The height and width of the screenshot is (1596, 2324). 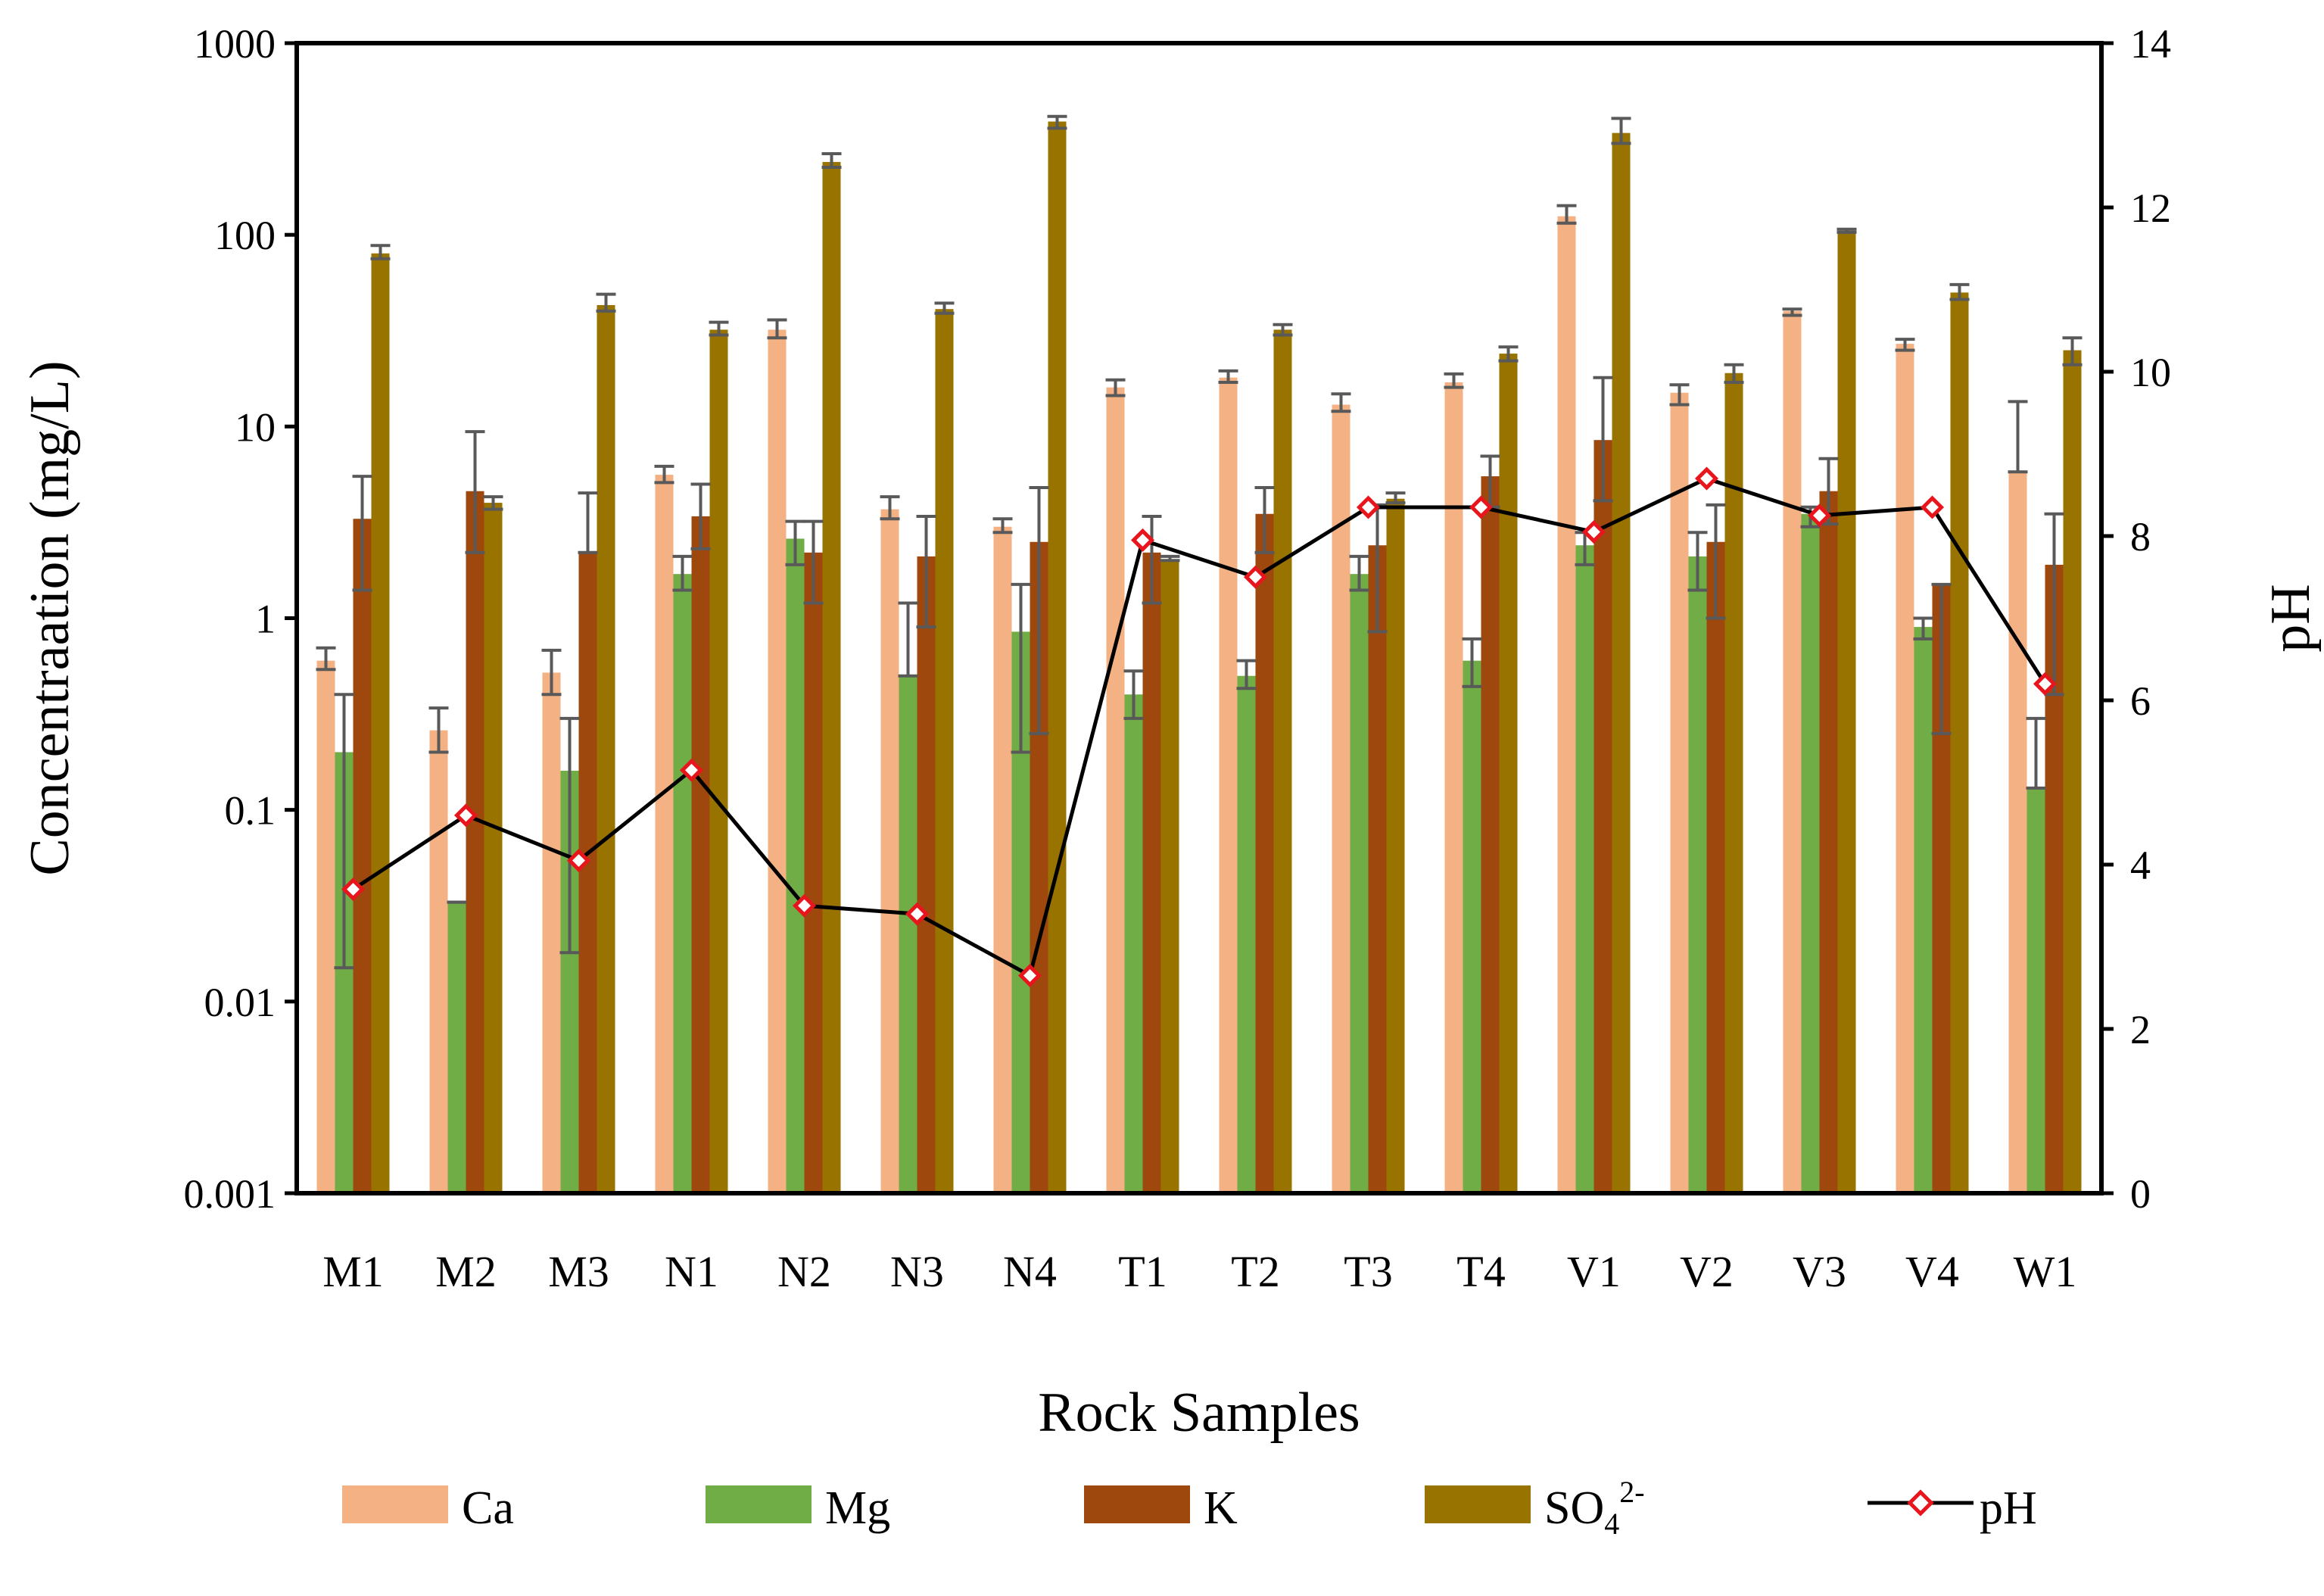 What do you see at coordinates (1359, 883) in the screenshot?
I see `bar-mg-t3` at bounding box center [1359, 883].